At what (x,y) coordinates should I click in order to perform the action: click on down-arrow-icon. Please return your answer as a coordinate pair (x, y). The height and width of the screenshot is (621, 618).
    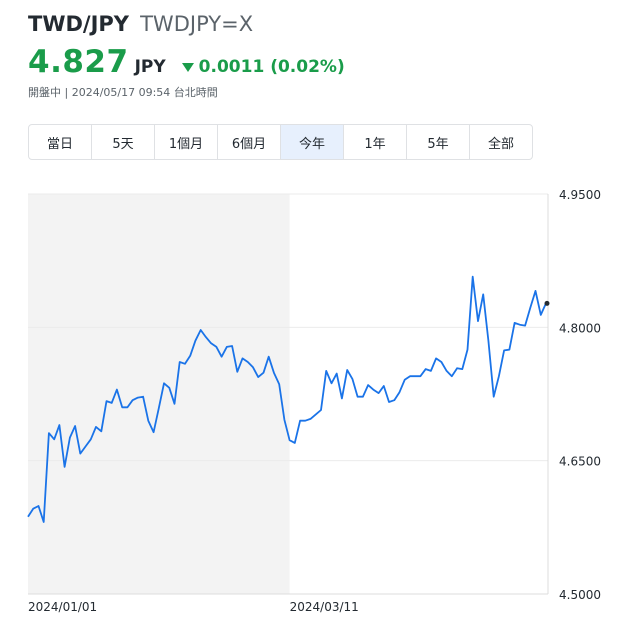
    Looking at the image, I should click on (187, 67).